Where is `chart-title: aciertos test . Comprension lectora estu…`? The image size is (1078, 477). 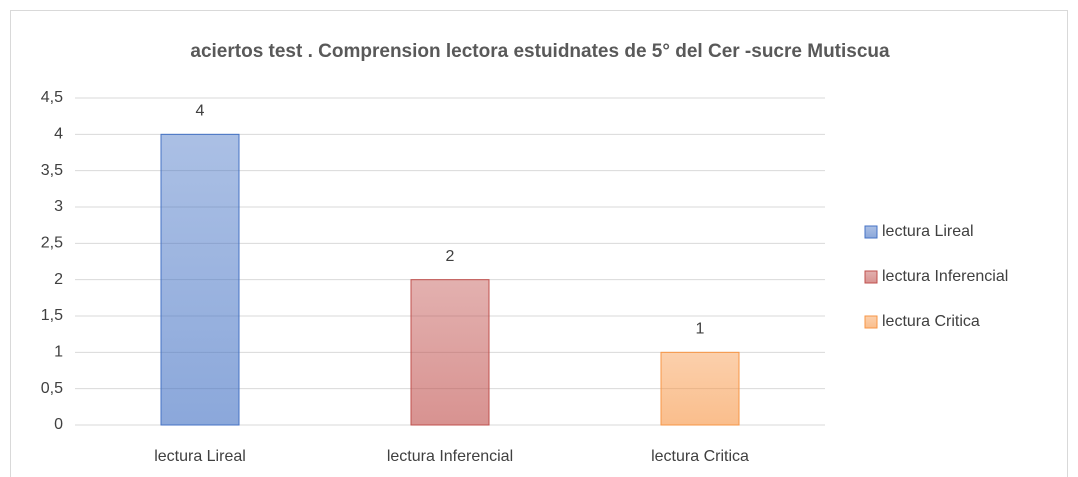 chart-title: aciertos test . Comprension lectora estu… is located at coordinates (540, 51).